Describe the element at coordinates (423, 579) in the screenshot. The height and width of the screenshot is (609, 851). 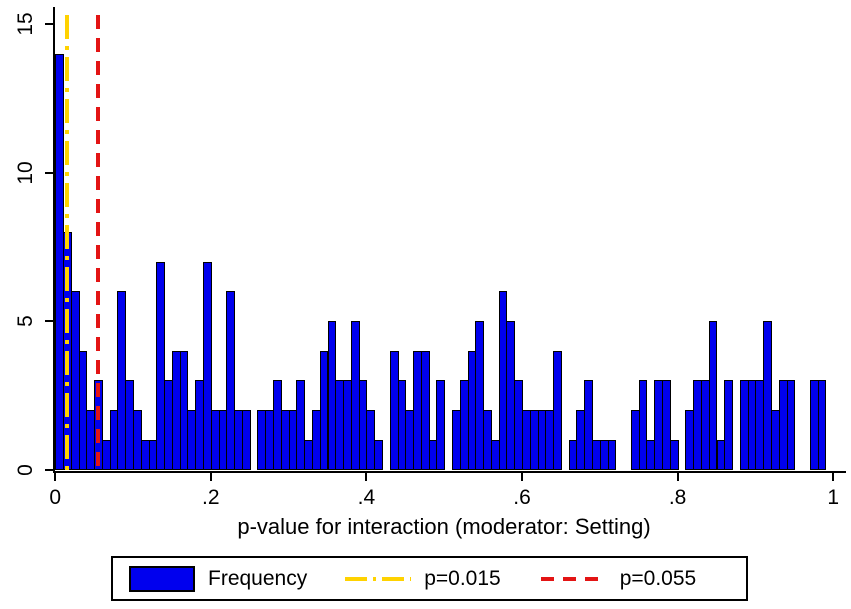
I see `legend-item-p015: p=0.015` at that location.